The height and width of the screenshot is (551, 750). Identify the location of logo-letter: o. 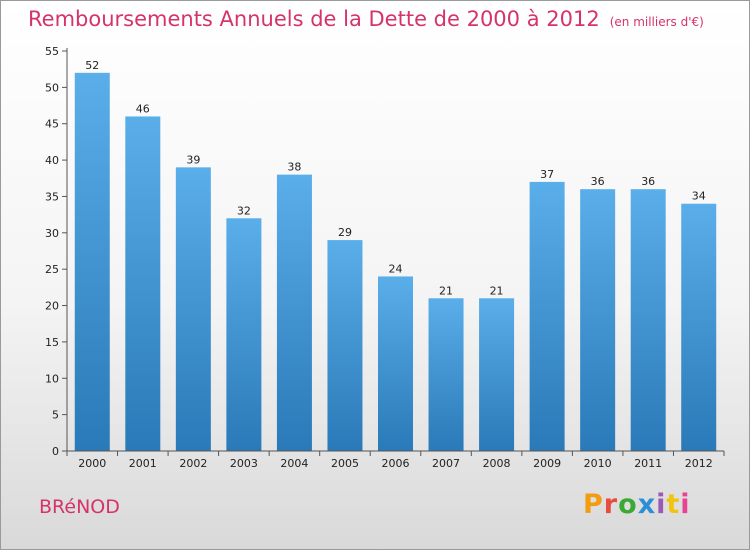
(628, 504).